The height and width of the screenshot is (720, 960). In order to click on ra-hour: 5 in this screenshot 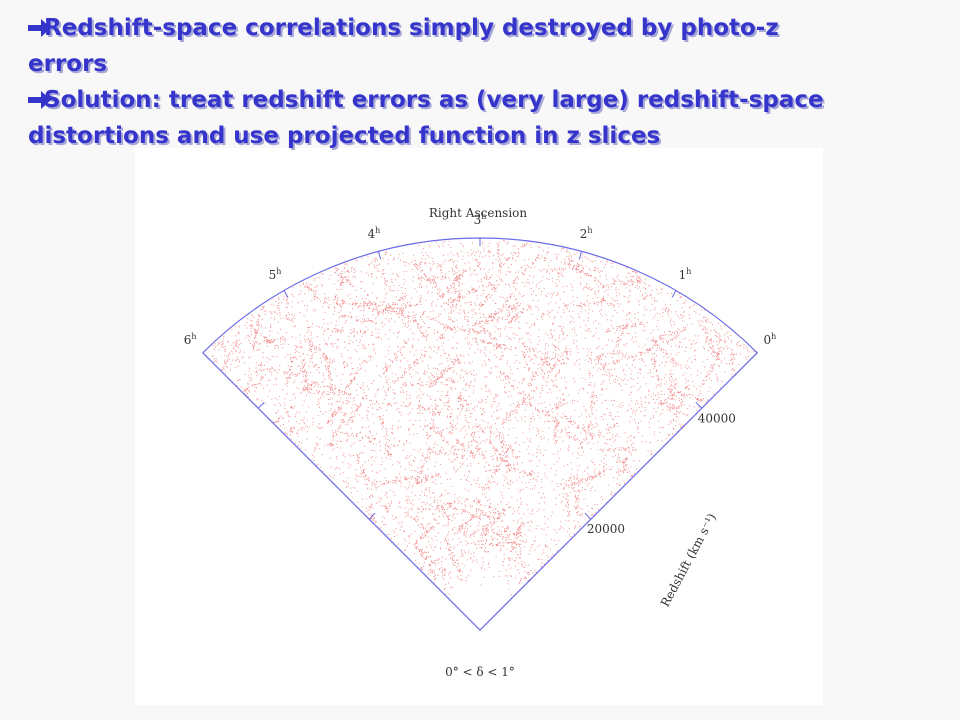, I will do `click(273, 275)`.